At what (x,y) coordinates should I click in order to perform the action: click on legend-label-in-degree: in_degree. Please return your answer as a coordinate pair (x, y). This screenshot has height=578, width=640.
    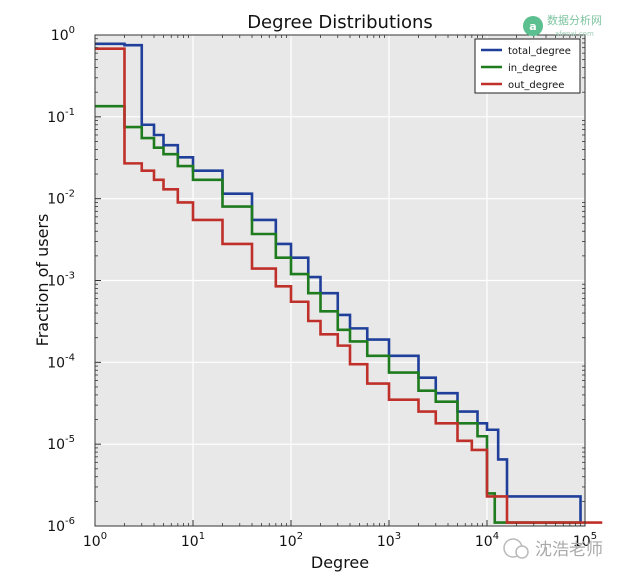
    Looking at the image, I should click on (532, 68).